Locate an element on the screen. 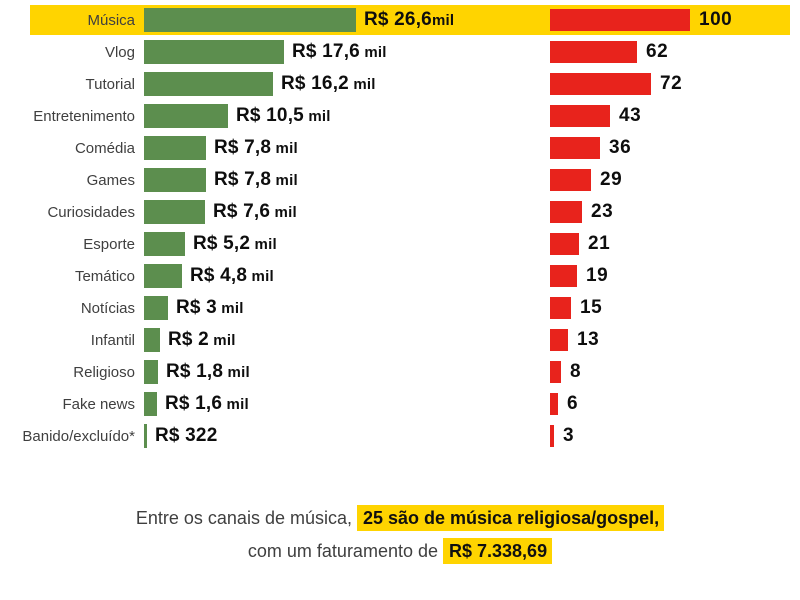  count-bar-zone: 43 is located at coordinates (675, 116).